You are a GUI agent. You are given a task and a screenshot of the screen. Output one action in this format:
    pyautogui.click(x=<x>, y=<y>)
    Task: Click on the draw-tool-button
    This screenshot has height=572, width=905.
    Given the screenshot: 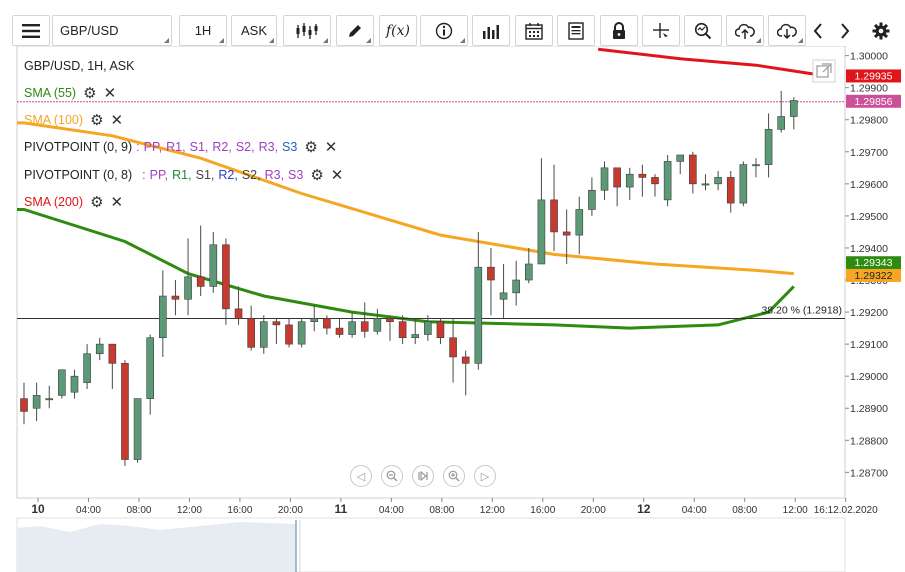 What is the action you would take?
    pyautogui.click(x=355, y=30)
    